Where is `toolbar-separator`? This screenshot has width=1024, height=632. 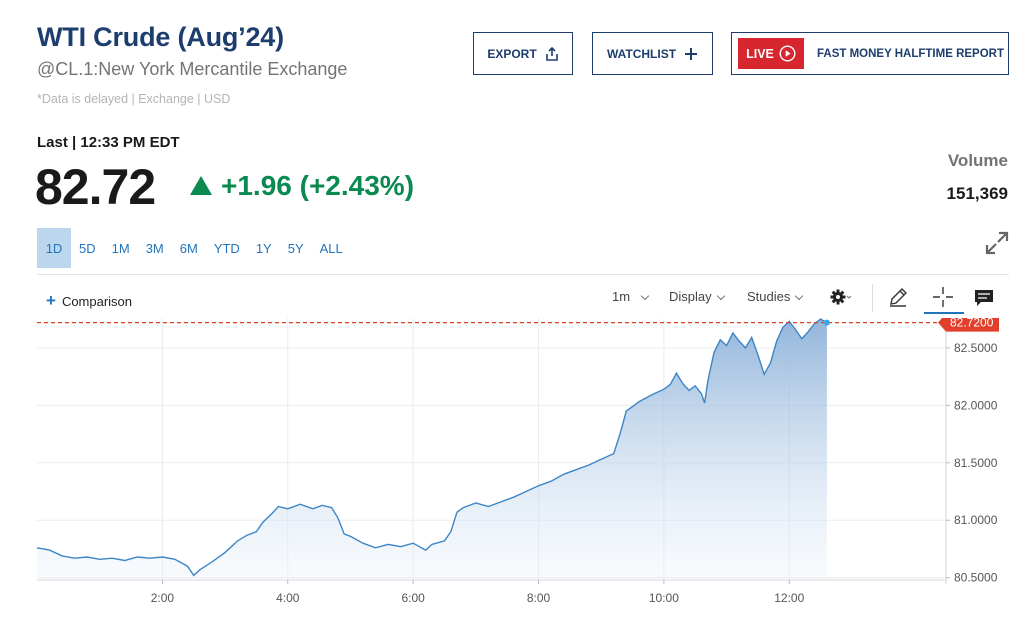 toolbar-separator is located at coordinates (872, 298).